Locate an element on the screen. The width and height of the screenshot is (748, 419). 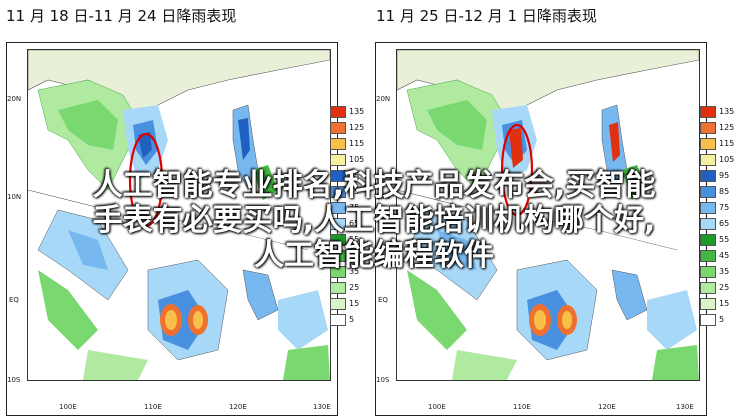
highlight-ring-right is located at coordinates (517, 170).